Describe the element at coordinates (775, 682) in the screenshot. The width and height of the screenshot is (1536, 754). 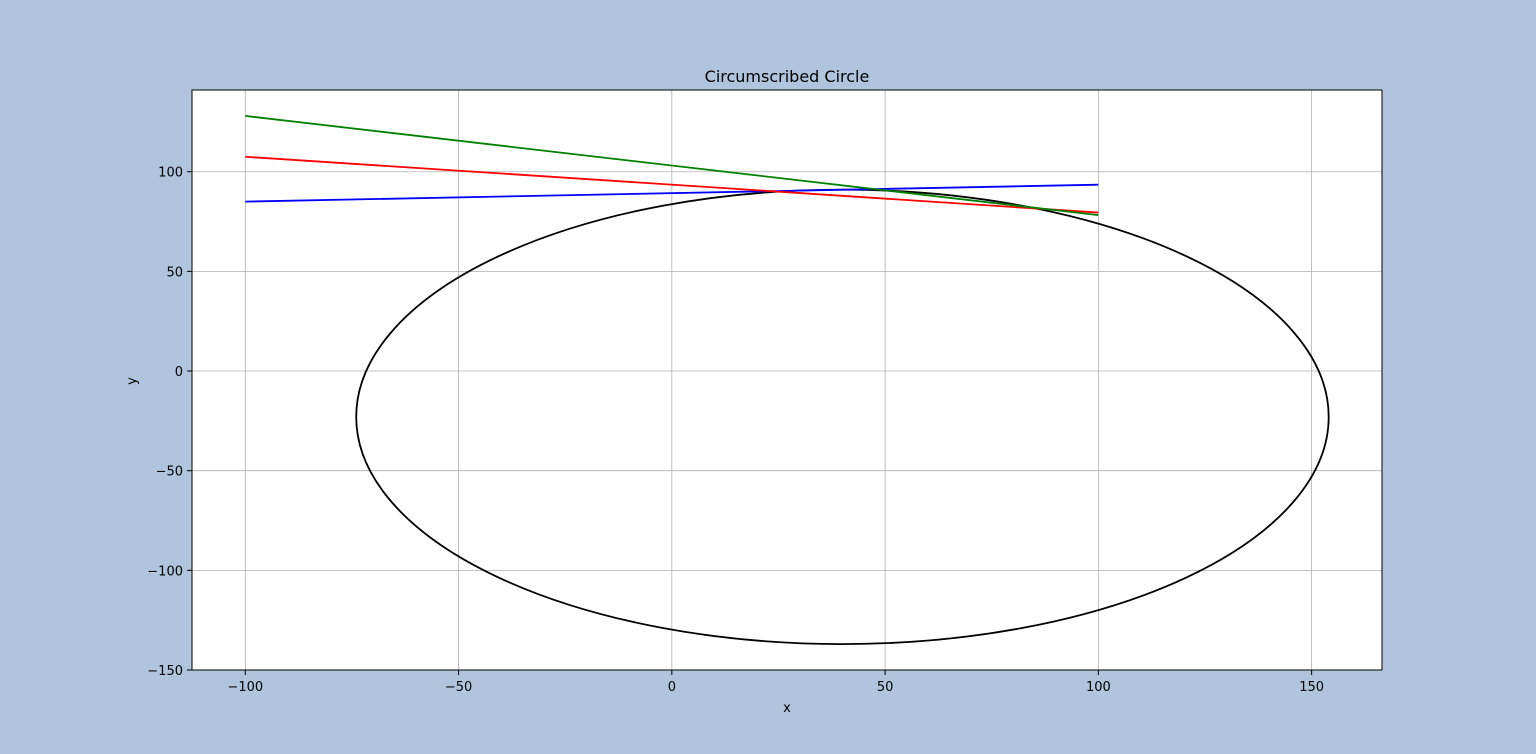
I see `x-ticks: −100 −50 0 50 100 150` at that location.